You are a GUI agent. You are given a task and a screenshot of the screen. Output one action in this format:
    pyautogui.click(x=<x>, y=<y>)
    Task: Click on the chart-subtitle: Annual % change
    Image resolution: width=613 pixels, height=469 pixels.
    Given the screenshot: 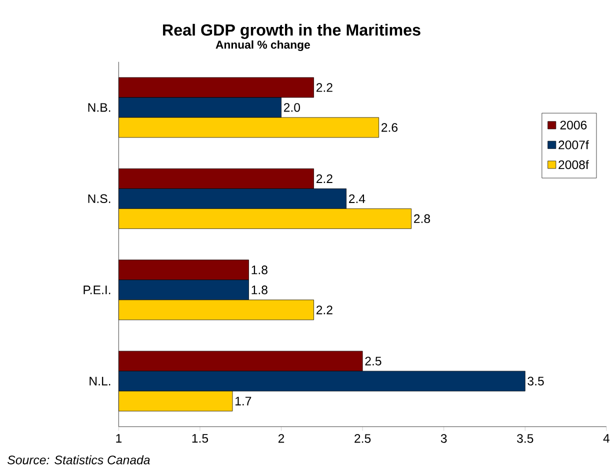 What is the action you would take?
    pyautogui.click(x=263, y=46)
    